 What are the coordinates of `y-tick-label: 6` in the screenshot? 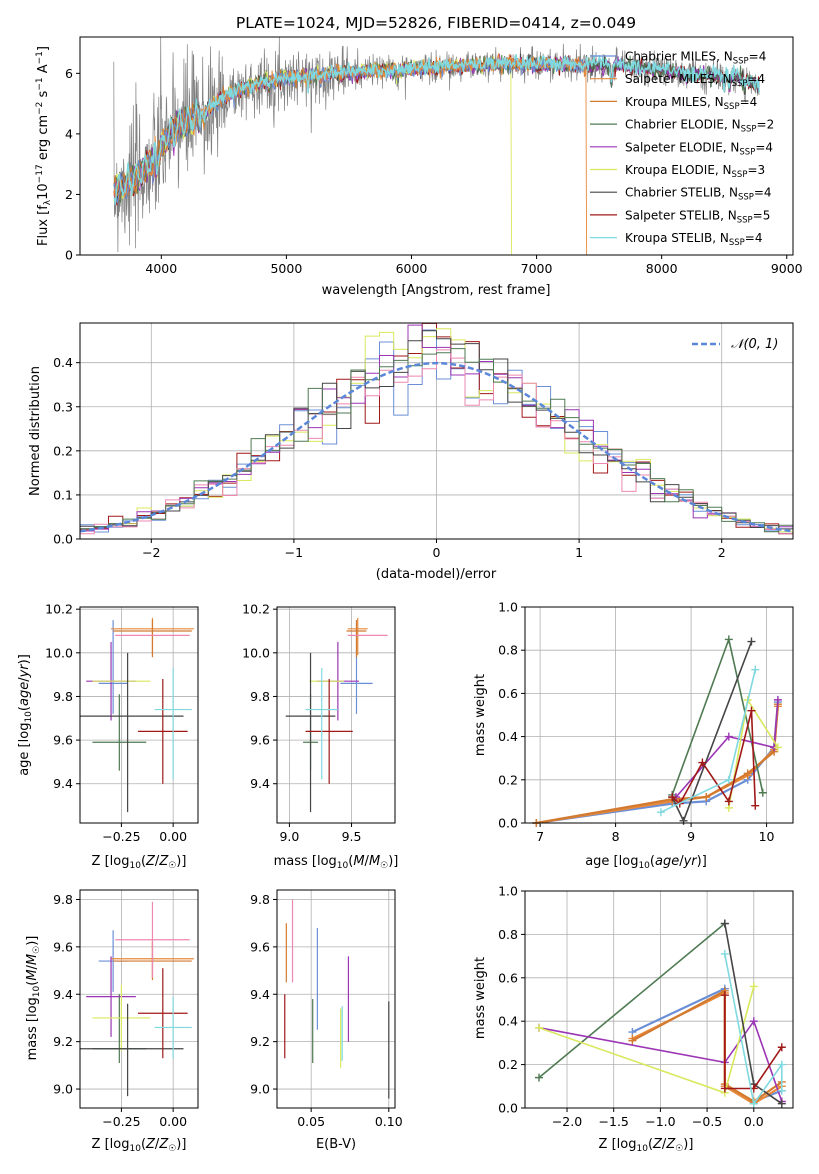 It's located at (69, 73).